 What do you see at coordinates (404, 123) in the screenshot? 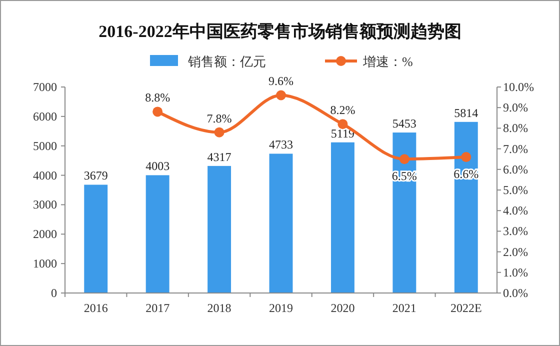
I see `data-label: 5453` at bounding box center [404, 123].